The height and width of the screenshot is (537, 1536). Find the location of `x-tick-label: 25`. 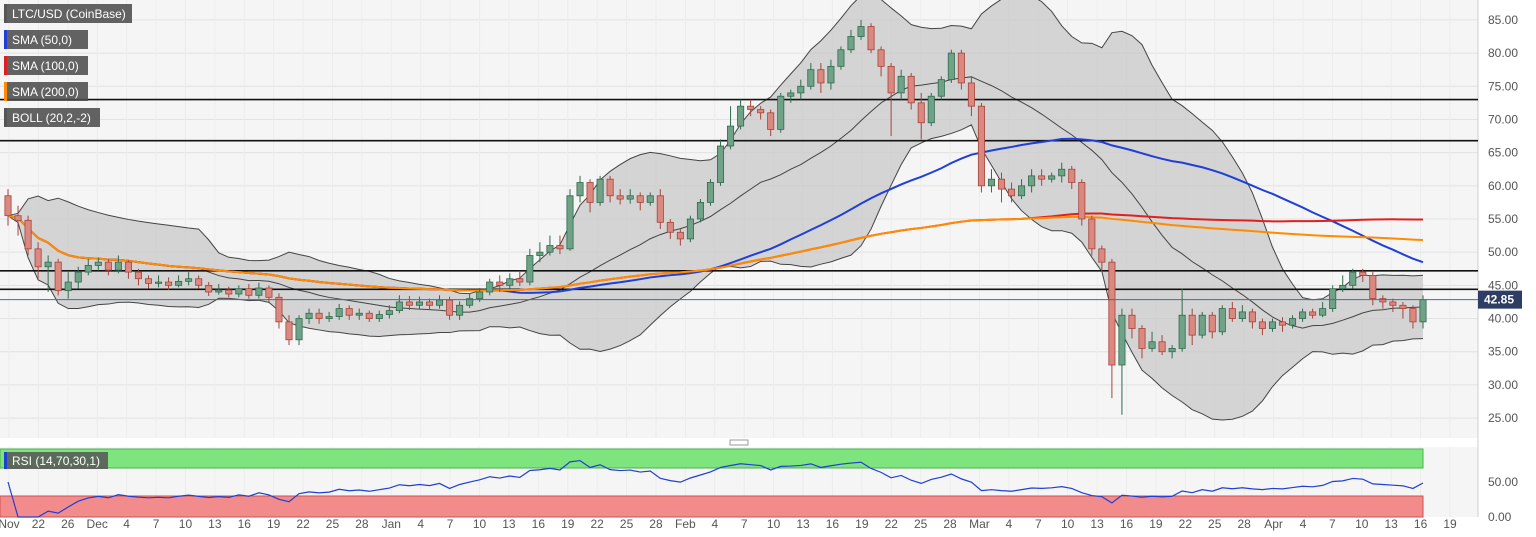

x-tick-label: 25 is located at coordinates (1215, 524).